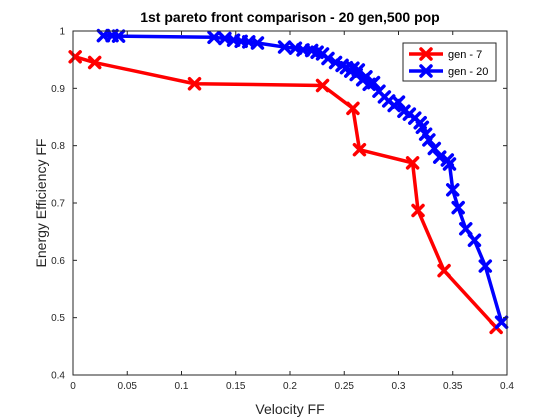 Image resolution: width=560 pixels, height=420 pixels. Describe the element at coordinates (58, 318) in the screenshot. I see `y-tick-label: 0.5` at that location.